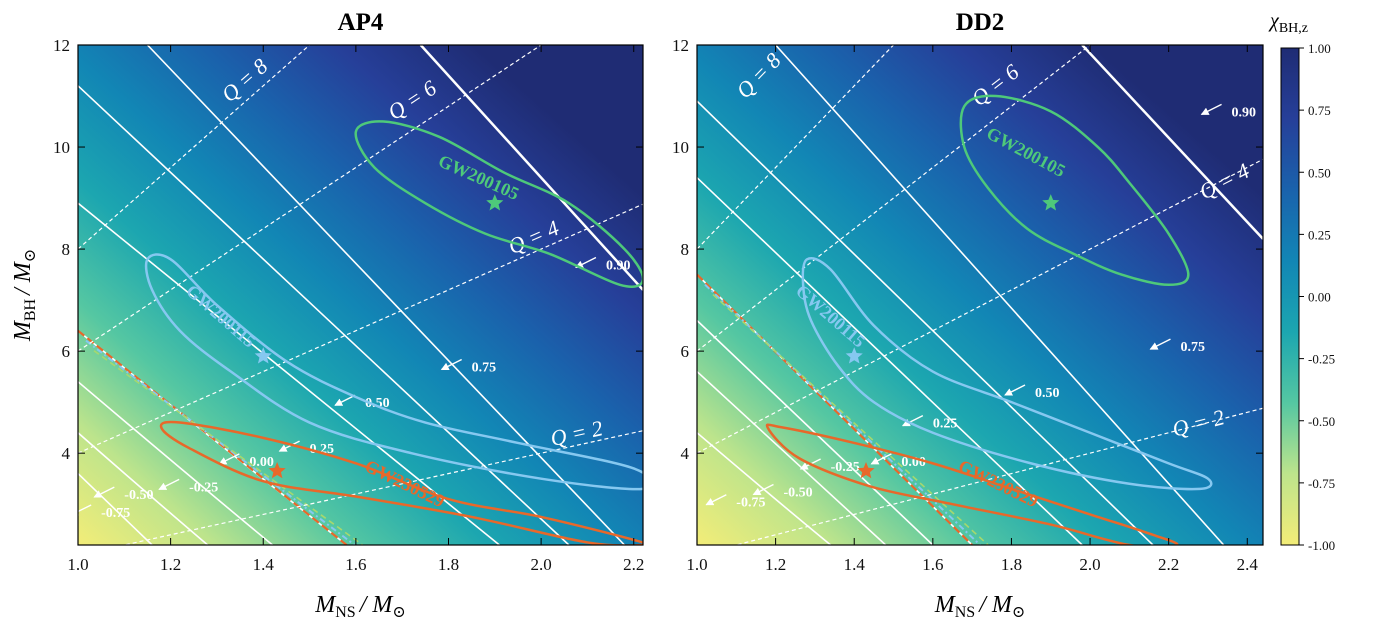 Image resolution: width=1376 pixels, height=622 pixels. I want to click on y-label-main: M, so click(23, 330).